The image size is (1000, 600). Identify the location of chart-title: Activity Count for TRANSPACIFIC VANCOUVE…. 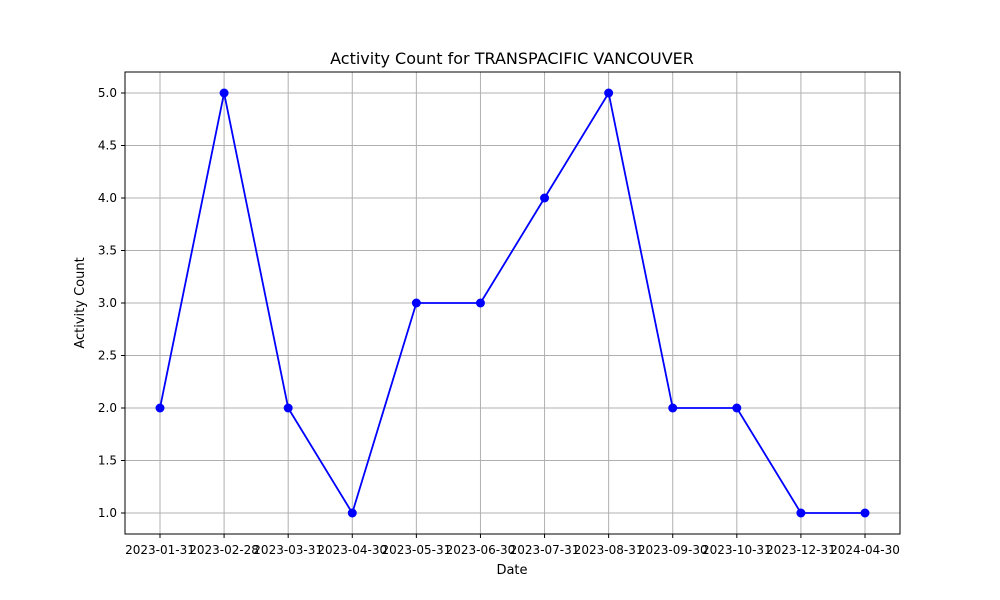
(512, 58).